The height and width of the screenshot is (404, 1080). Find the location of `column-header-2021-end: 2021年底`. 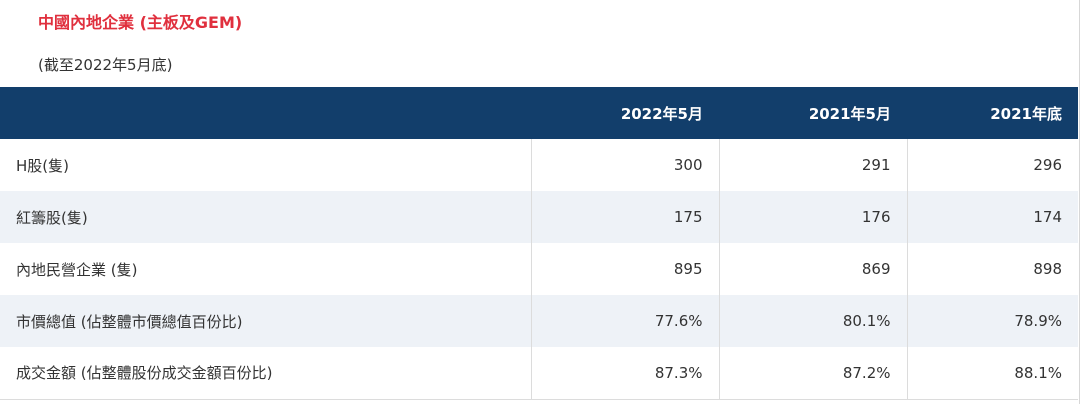

column-header-2021-end: 2021年底 is located at coordinates (1026, 113).